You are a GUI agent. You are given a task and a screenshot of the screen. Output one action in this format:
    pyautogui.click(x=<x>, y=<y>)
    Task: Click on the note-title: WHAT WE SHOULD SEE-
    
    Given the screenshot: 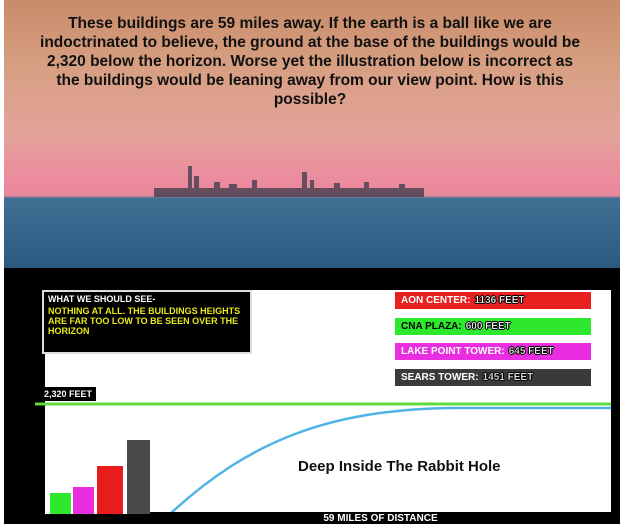 What is the action you would take?
    pyautogui.click(x=102, y=299)
    